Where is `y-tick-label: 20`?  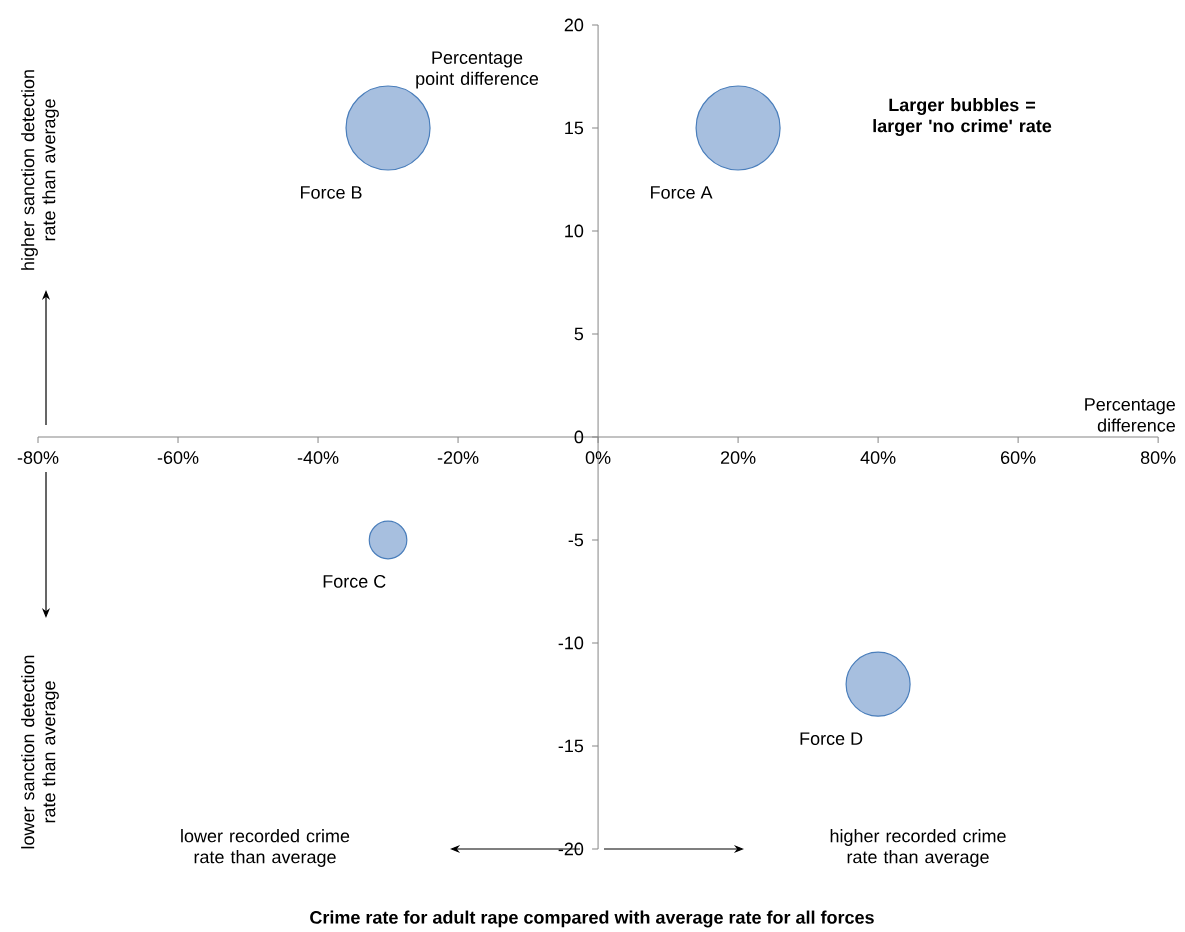
y-tick-label: 20 is located at coordinates (574, 25).